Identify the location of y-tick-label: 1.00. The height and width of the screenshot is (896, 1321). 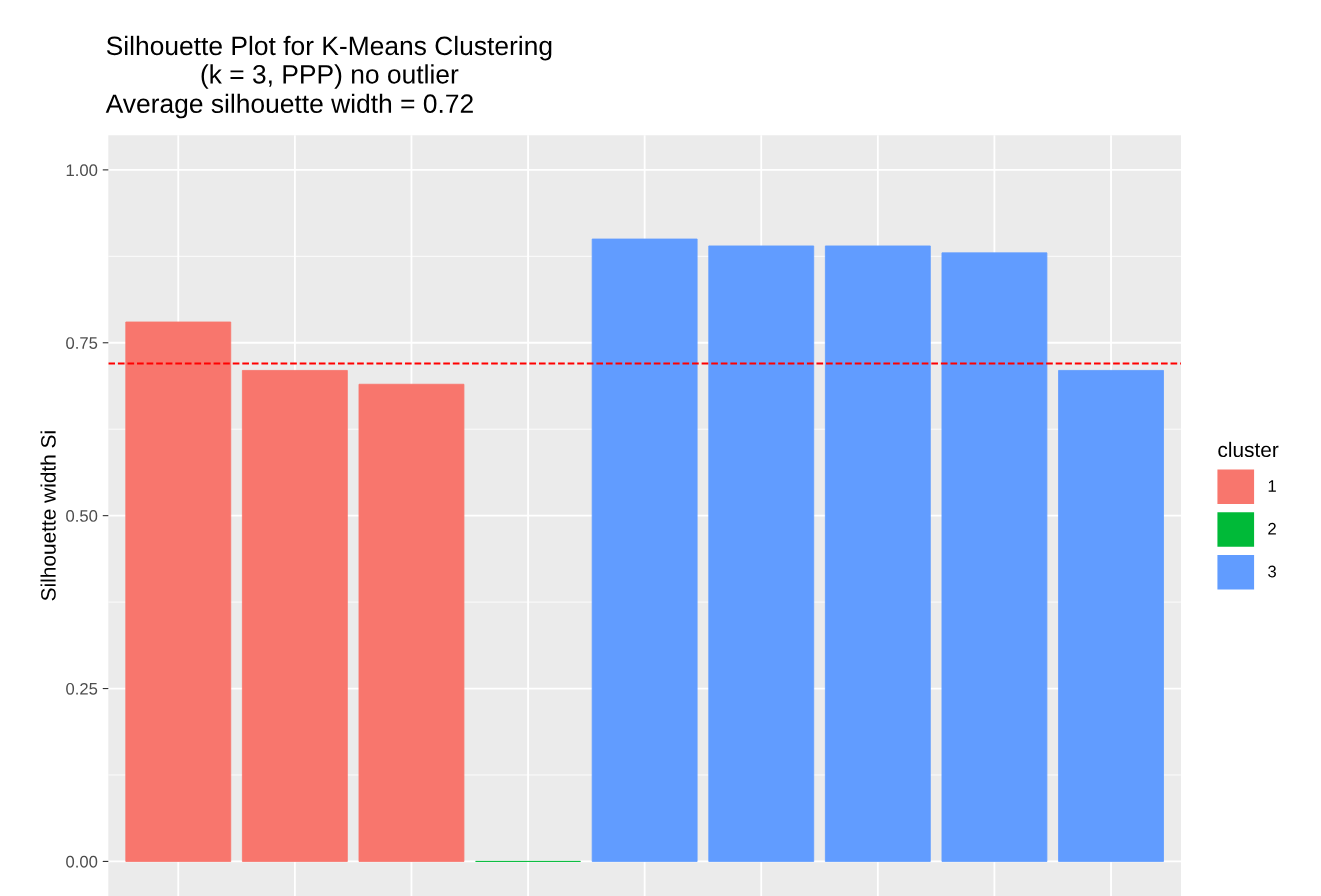
(82, 170).